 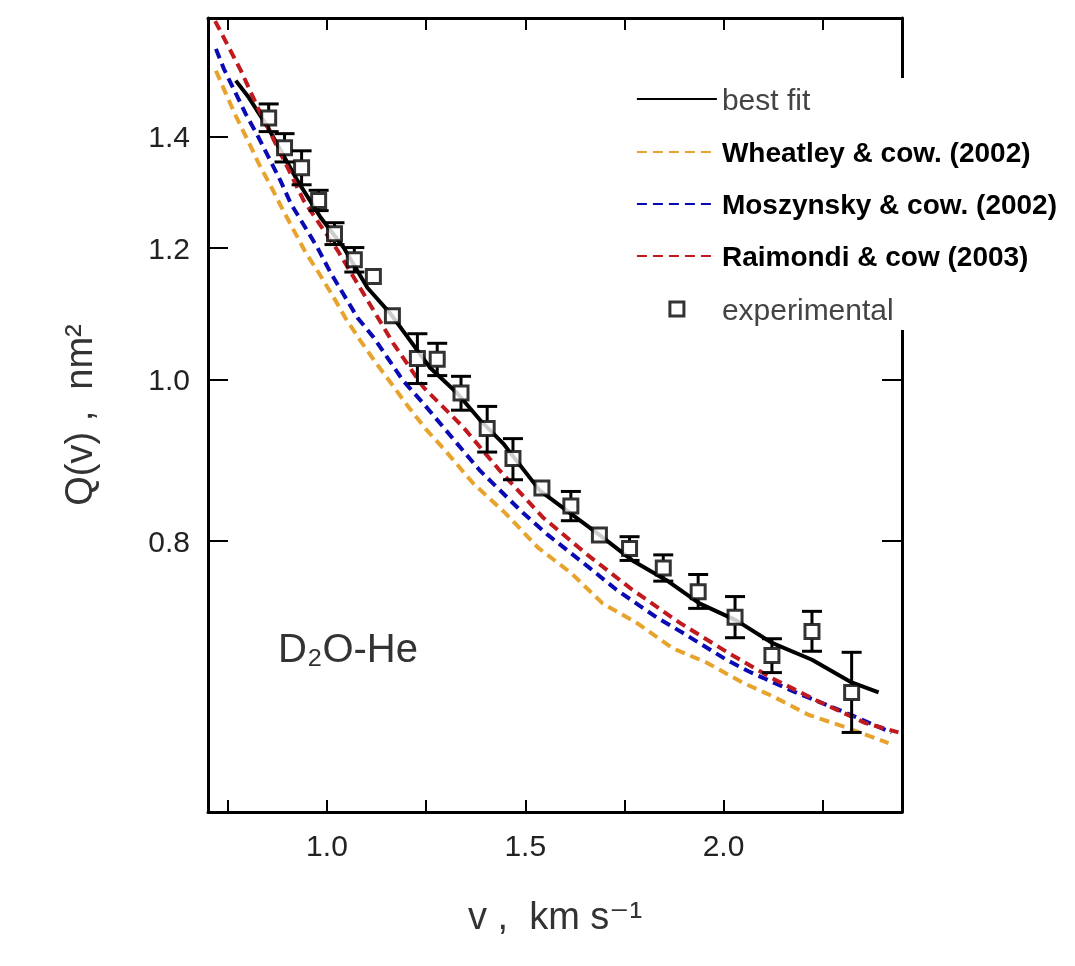 What do you see at coordinates (327, 845) in the screenshot?
I see `x-tick-label: 1.0` at bounding box center [327, 845].